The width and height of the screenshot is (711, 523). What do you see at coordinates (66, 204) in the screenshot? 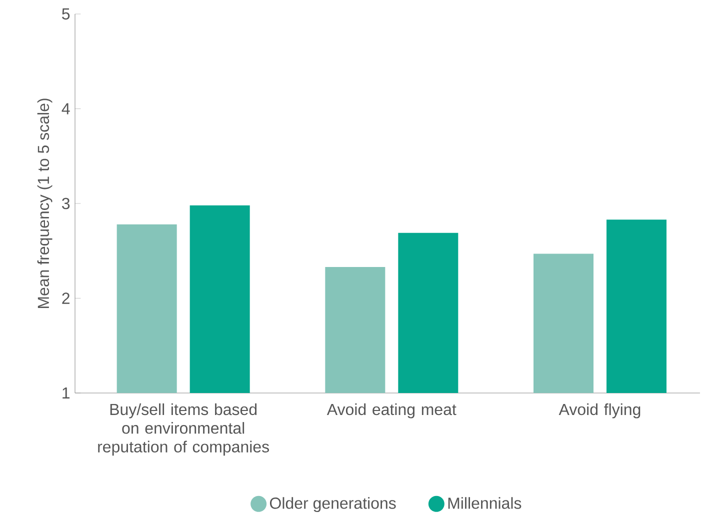
I see `y-tick-label: 3` at bounding box center [66, 204].